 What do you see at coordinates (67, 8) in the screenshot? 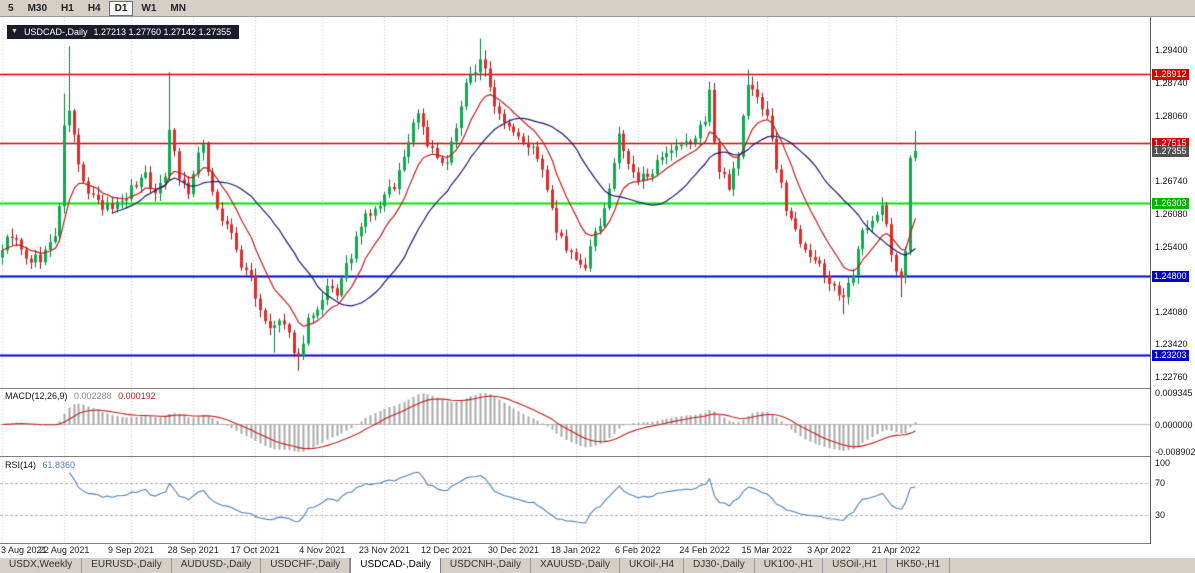
I see `timeframe-button-h1: H1` at bounding box center [67, 8].